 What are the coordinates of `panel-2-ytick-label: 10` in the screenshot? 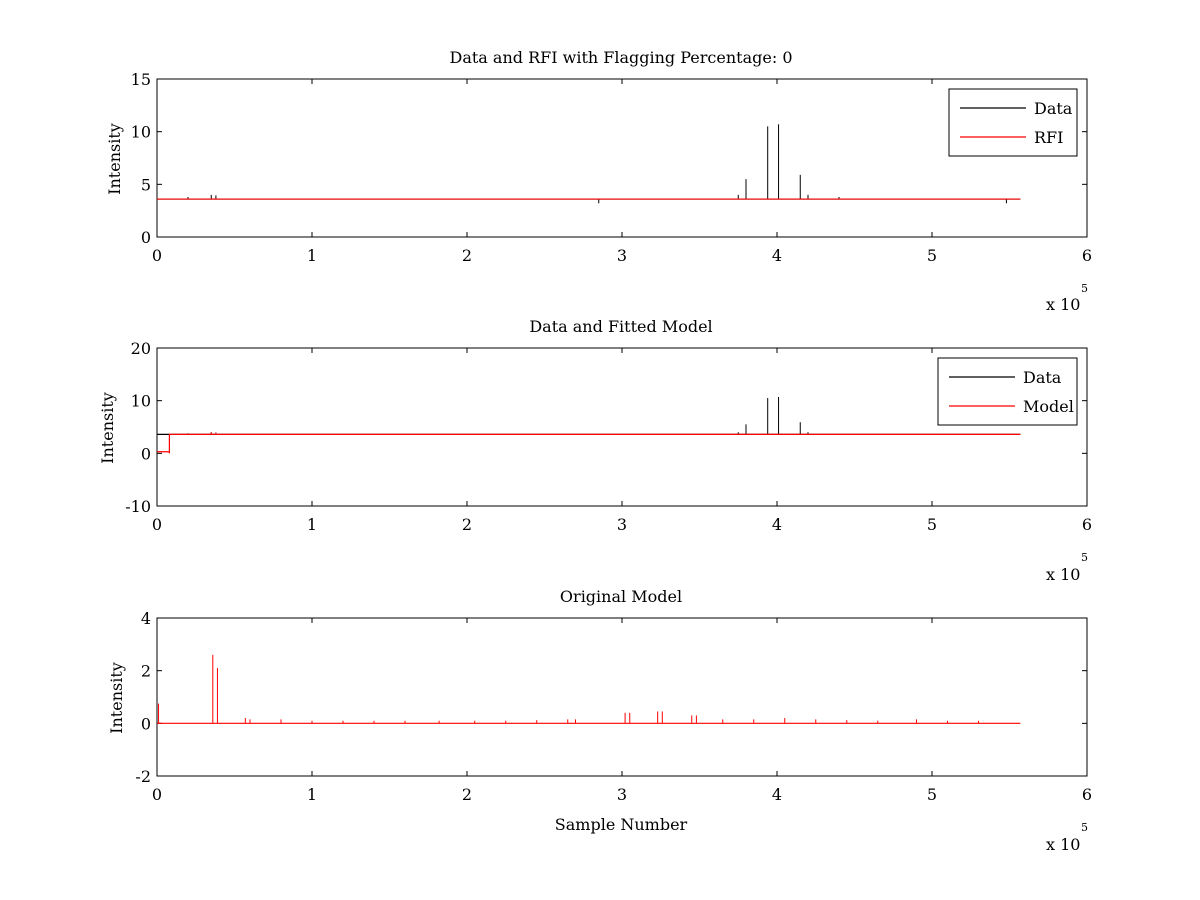 It's located at (141, 401).